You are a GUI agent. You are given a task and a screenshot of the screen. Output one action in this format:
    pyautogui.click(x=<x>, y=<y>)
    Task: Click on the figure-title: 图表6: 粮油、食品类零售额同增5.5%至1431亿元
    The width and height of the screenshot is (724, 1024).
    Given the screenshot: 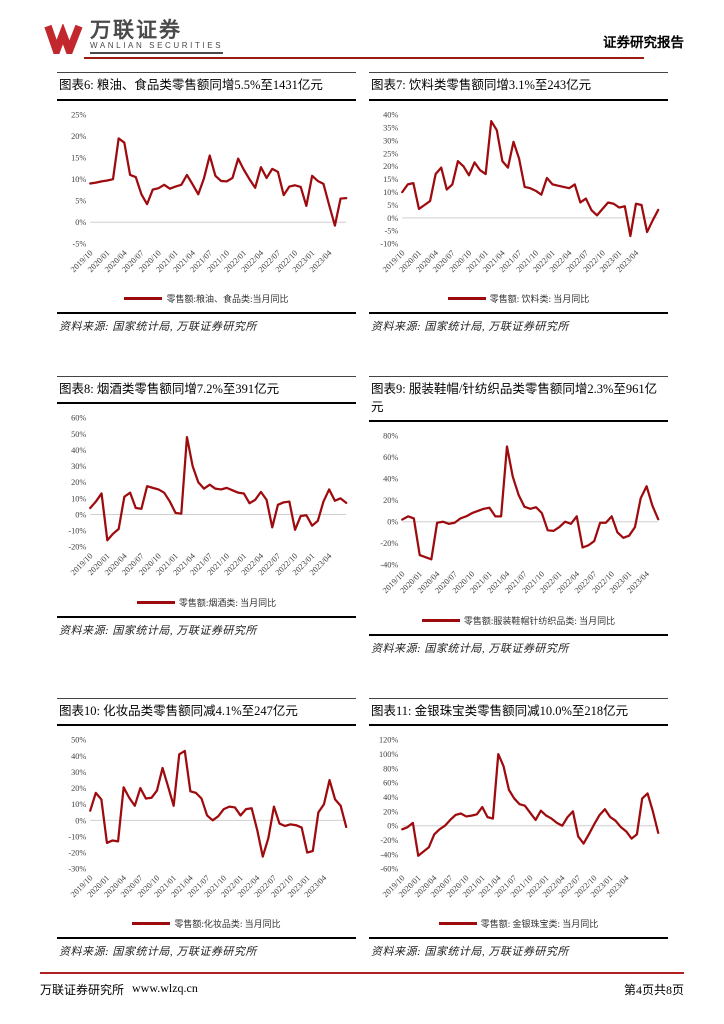 What is the action you would take?
    pyautogui.click(x=206, y=86)
    